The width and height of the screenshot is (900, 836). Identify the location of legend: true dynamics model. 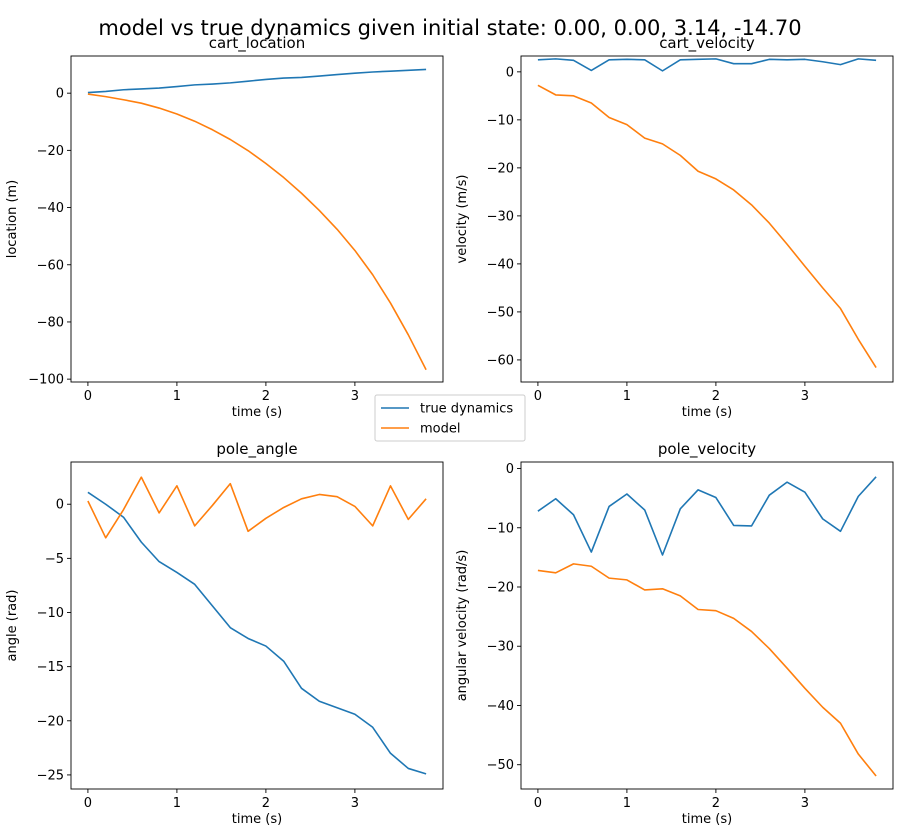
(450, 418).